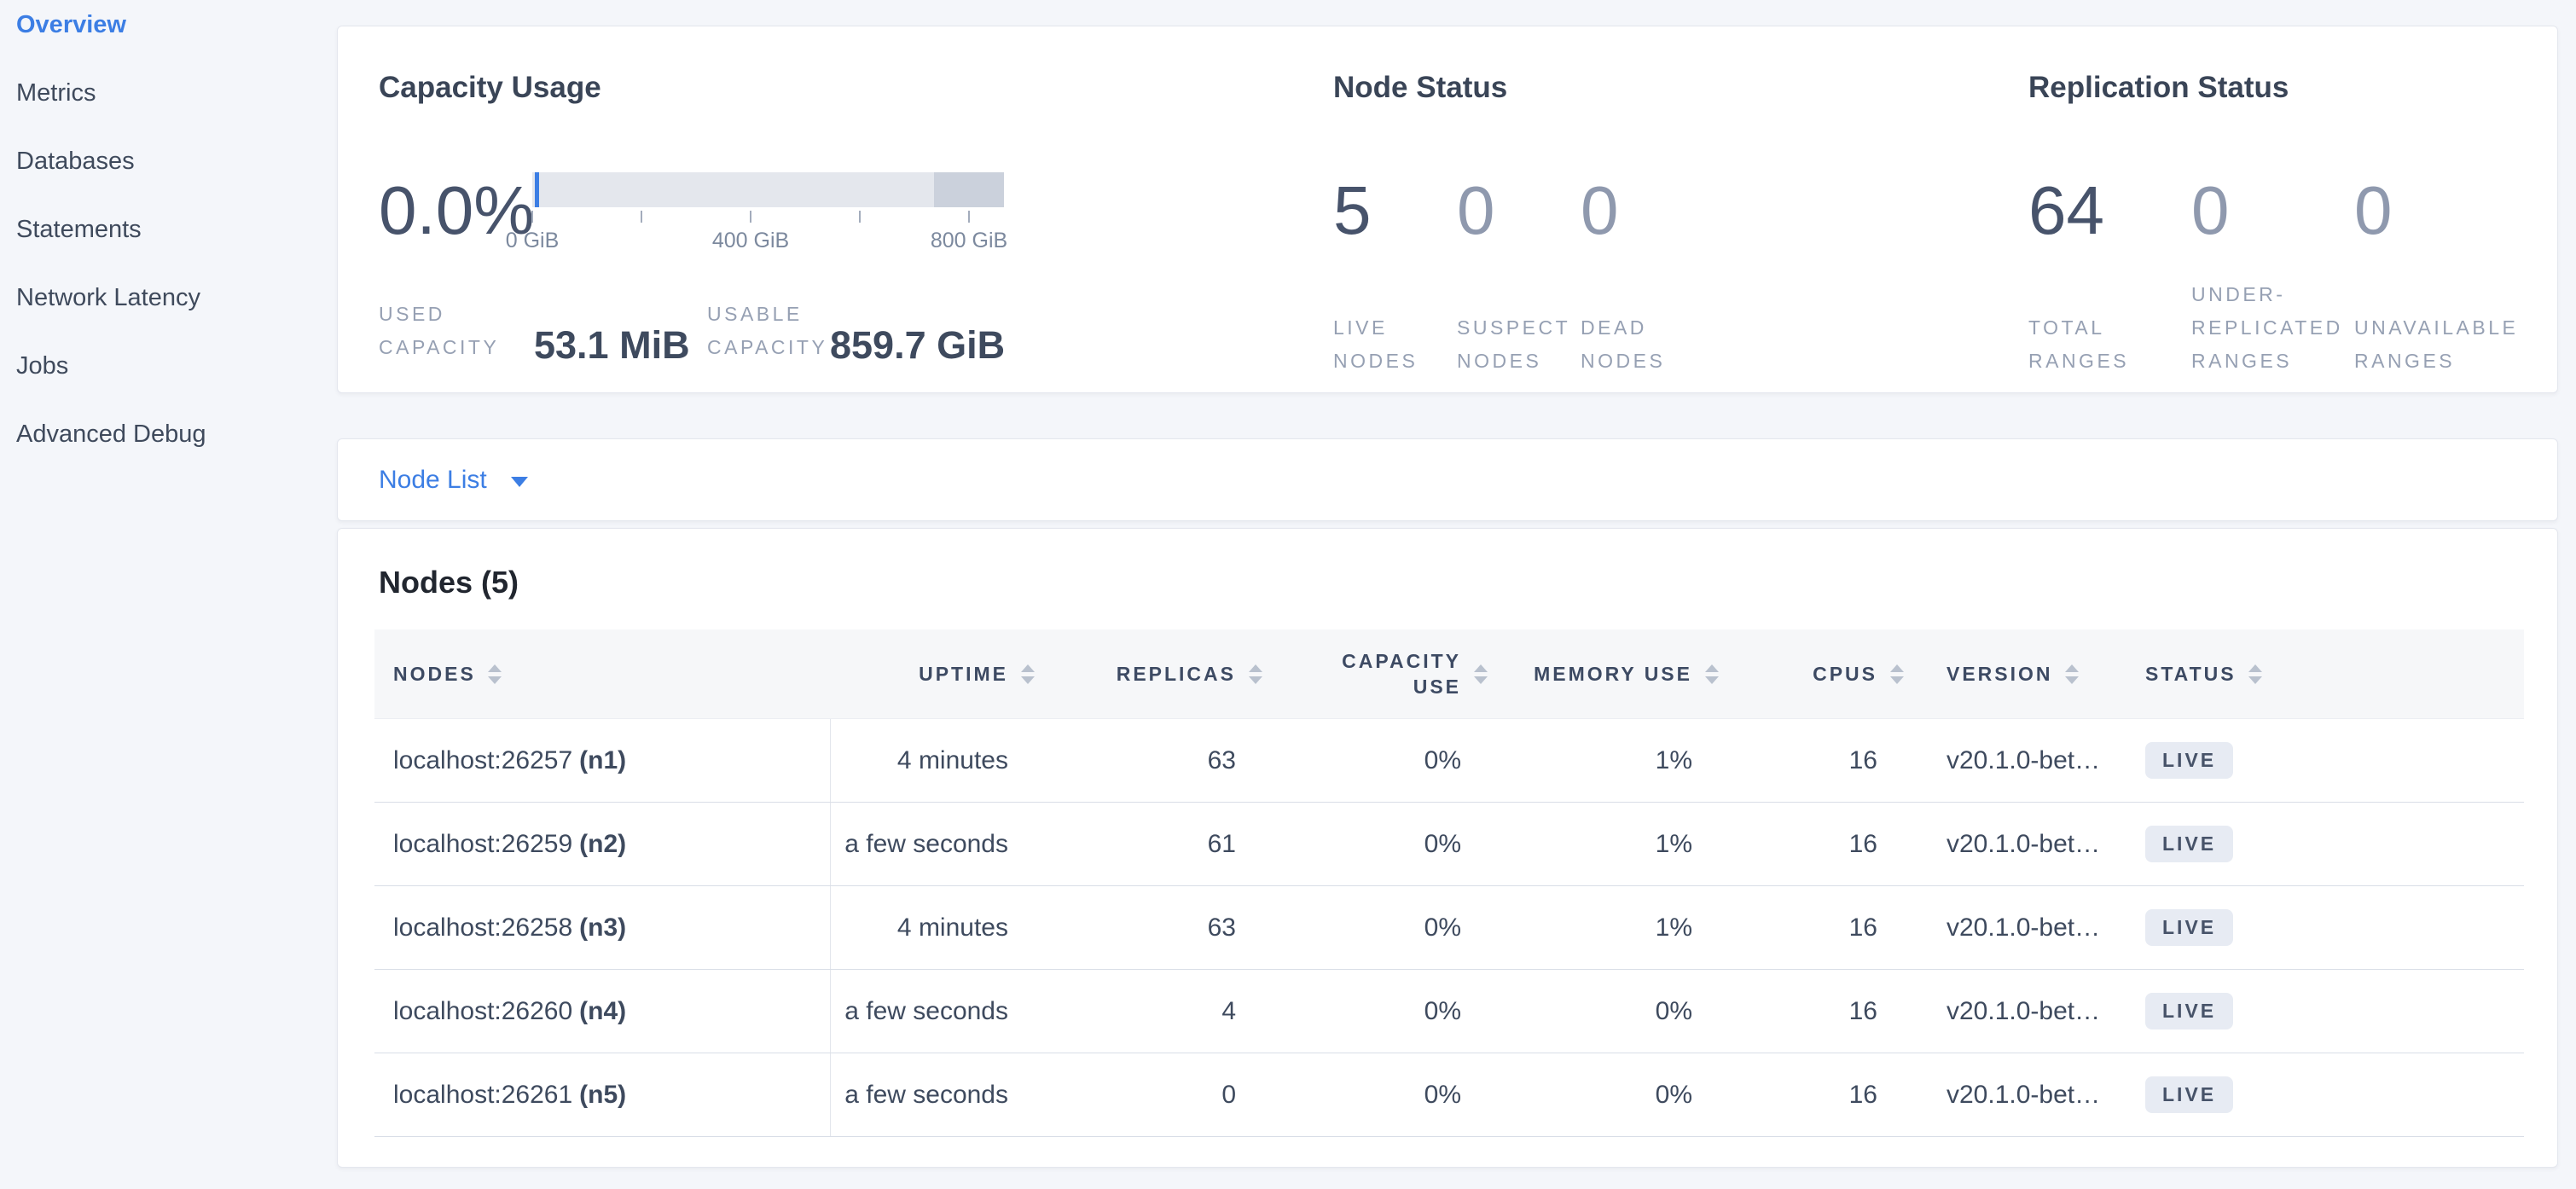 This screenshot has height=1189, width=2576. I want to click on sidebar-item-network-latency: Network Latency, so click(167, 318).